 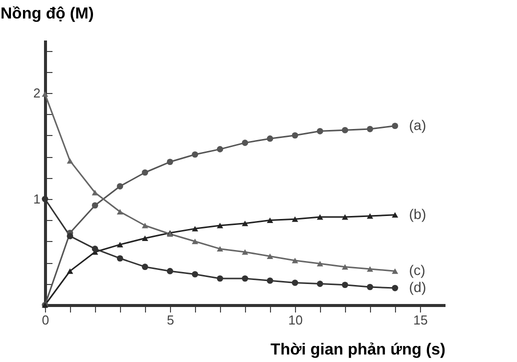 What do you see at coordinates (417, 287) in the screenshot?
I see `series-label: (d)` at bounding box center [417, 287].